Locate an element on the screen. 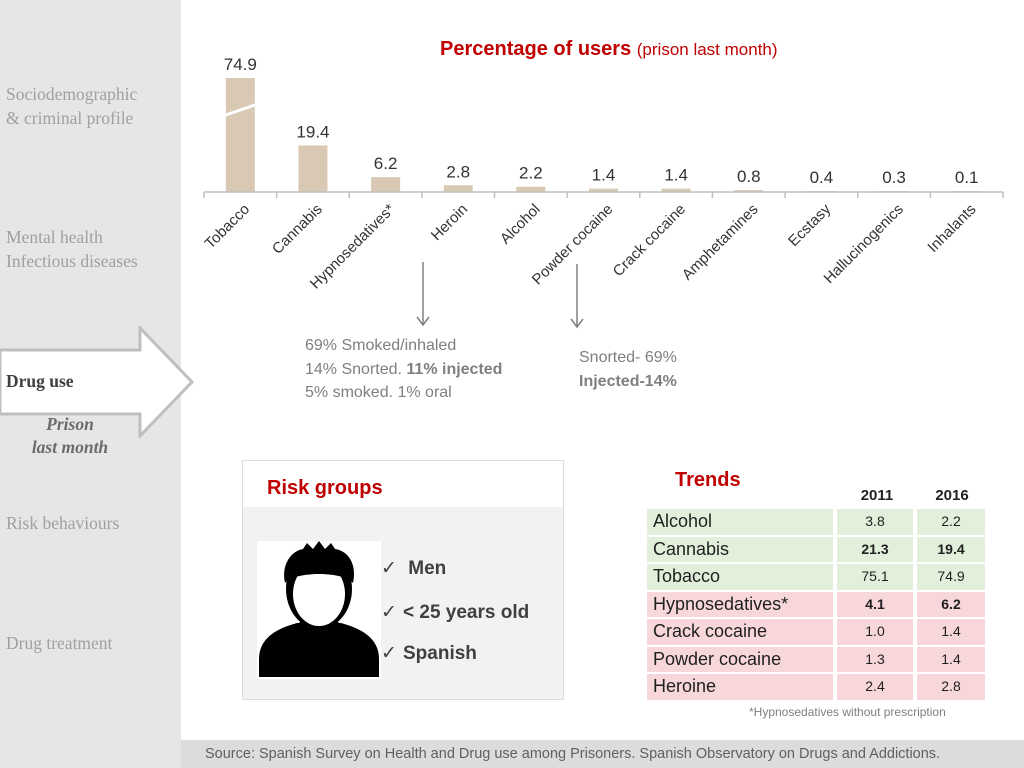 This screenshot has width=1024, height=768. annotation-text: 14% Snorted. is located at coordinates (356, 369).